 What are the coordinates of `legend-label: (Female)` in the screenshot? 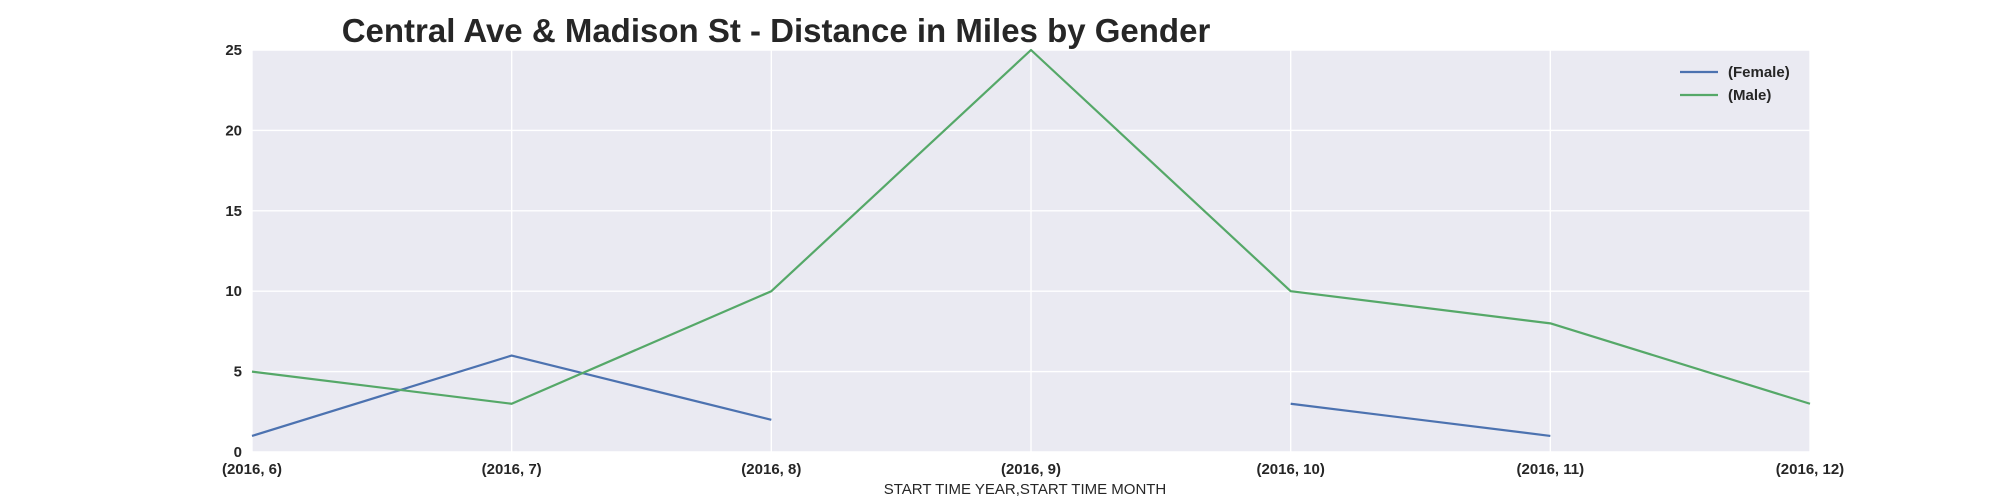 It's located at (1759, 72).